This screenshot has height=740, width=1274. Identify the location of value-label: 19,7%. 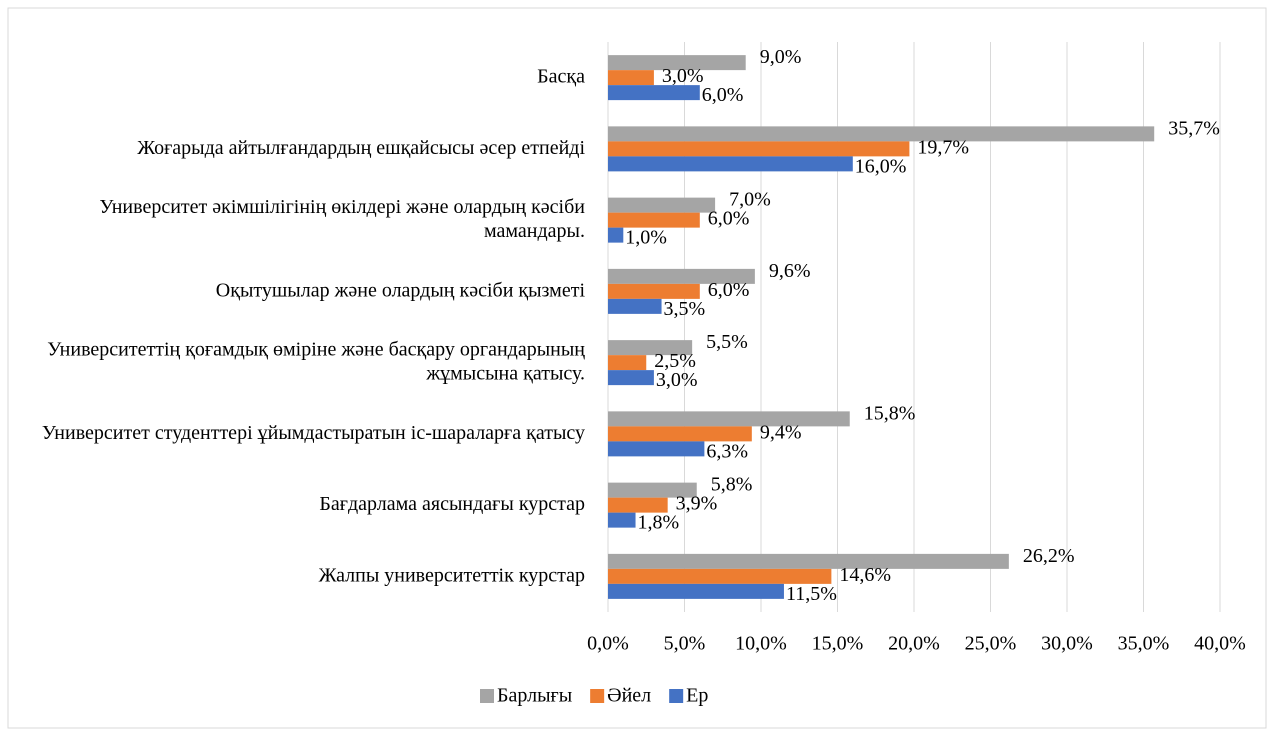
(943, 147).